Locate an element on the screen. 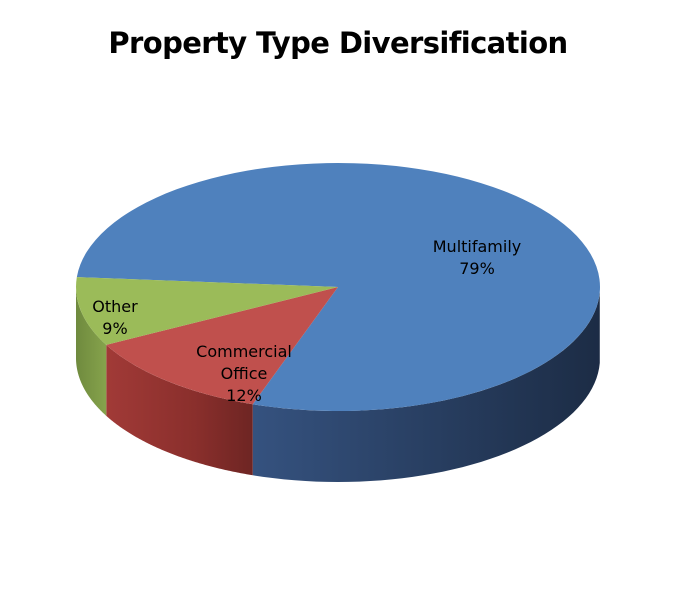  slice-multifamily-label-line: 79% is located at coordinates (477, 268).